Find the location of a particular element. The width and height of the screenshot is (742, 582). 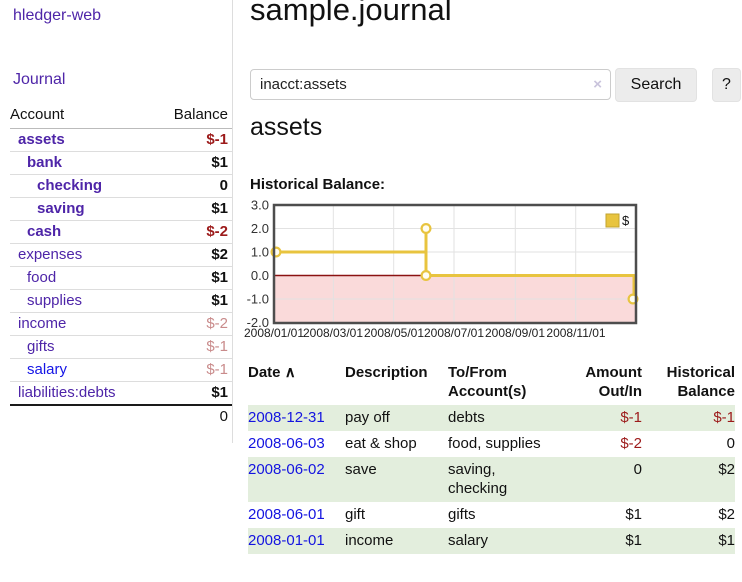

y-tick: -1.0 is located at coordinates (258, 299).